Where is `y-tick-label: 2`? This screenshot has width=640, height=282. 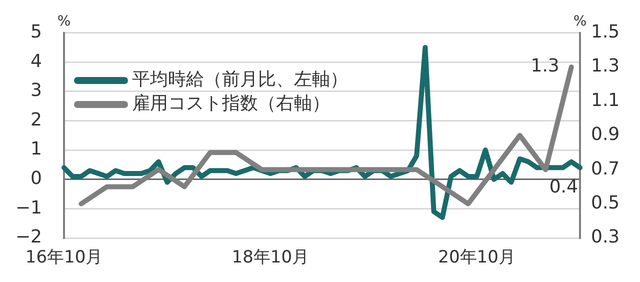 y-tick-label: 2 is located at coordinates (36, 119).